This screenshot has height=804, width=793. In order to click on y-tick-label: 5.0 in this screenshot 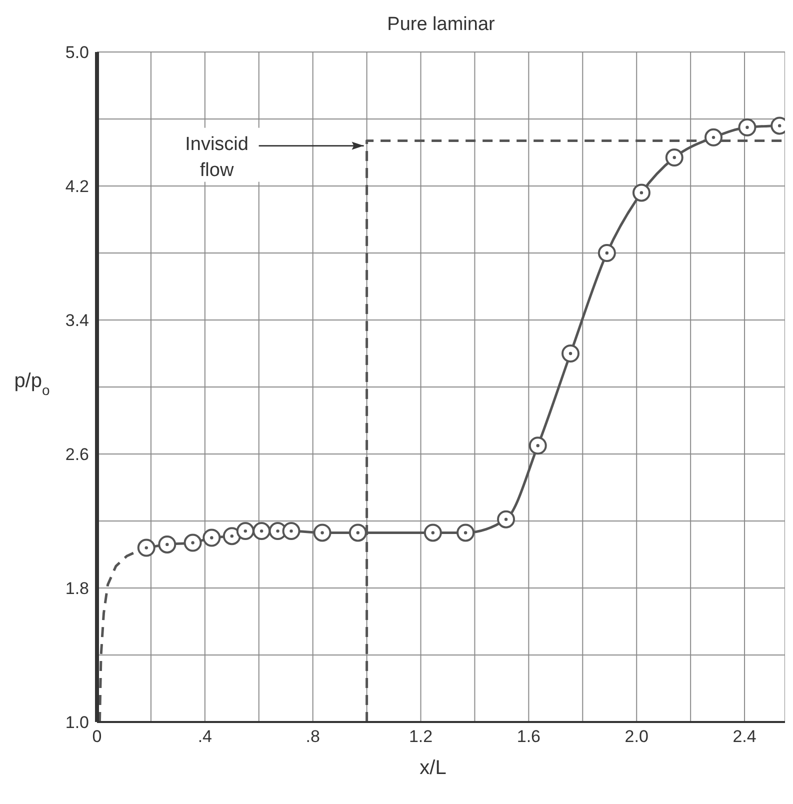, I will do `click(77, 52)`.